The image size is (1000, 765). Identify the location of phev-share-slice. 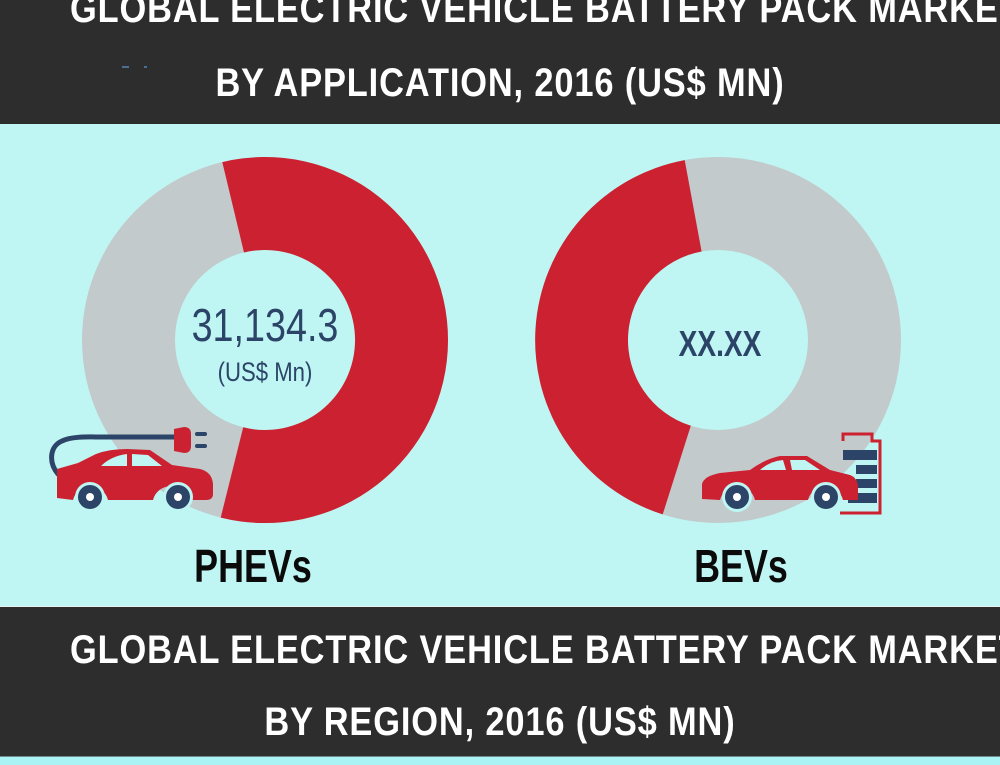
(334, 340).